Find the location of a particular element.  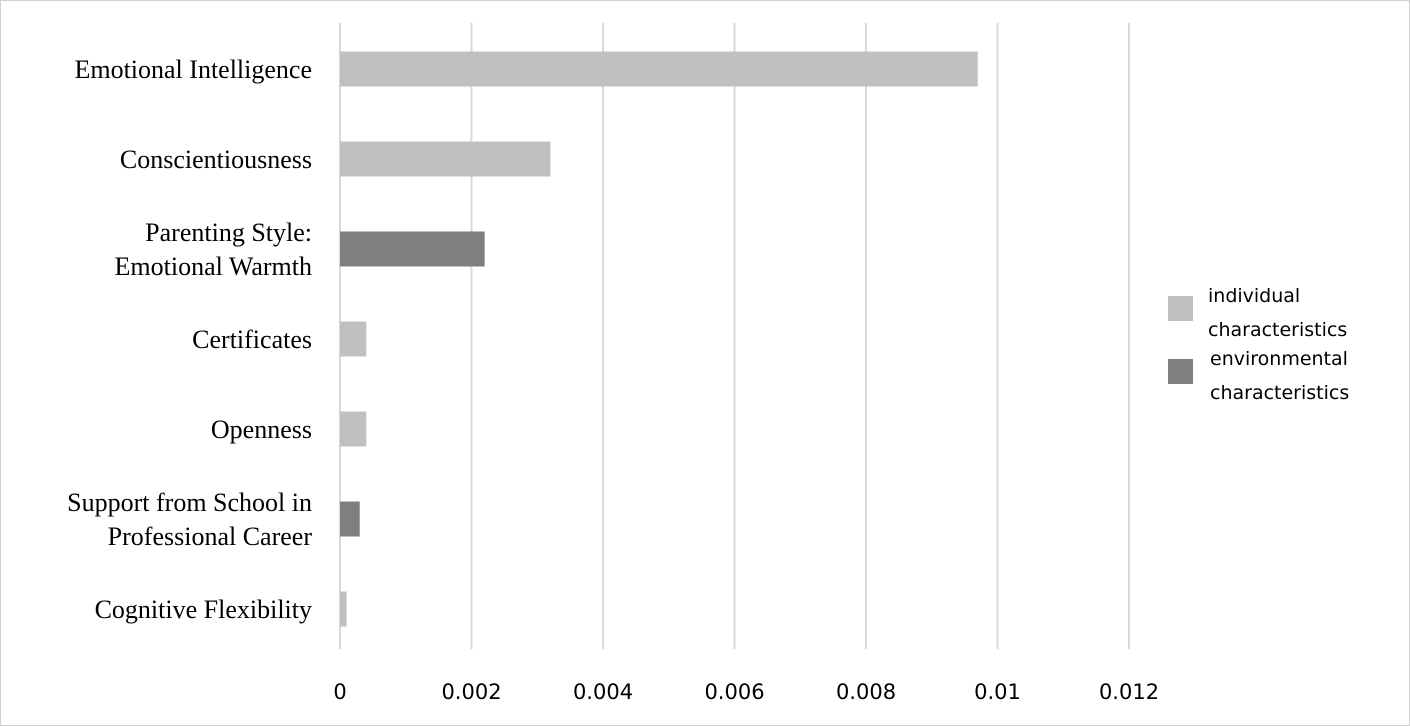

category-label: Cognitive Flexibility is located at coordinates (203, 609).